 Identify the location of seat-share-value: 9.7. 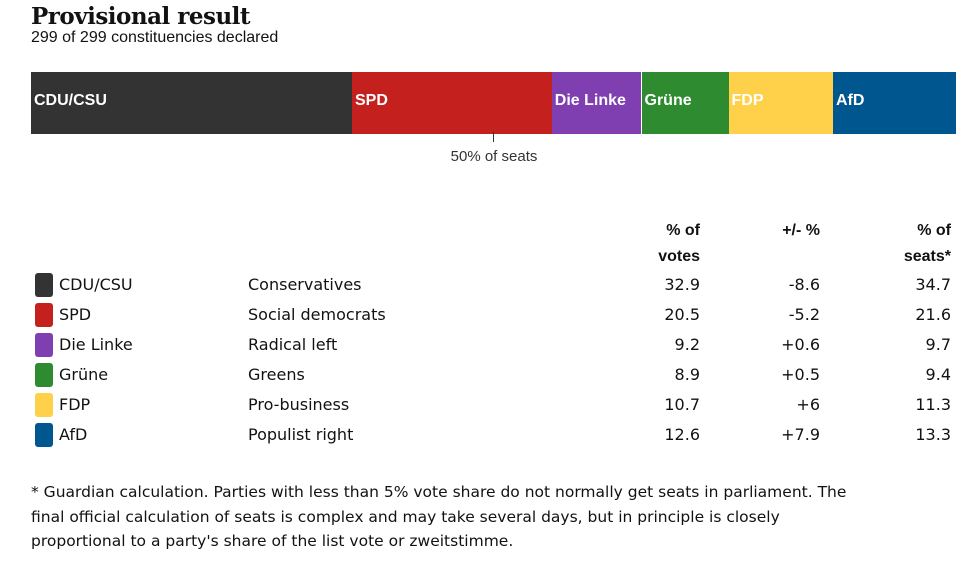
(938, 344).